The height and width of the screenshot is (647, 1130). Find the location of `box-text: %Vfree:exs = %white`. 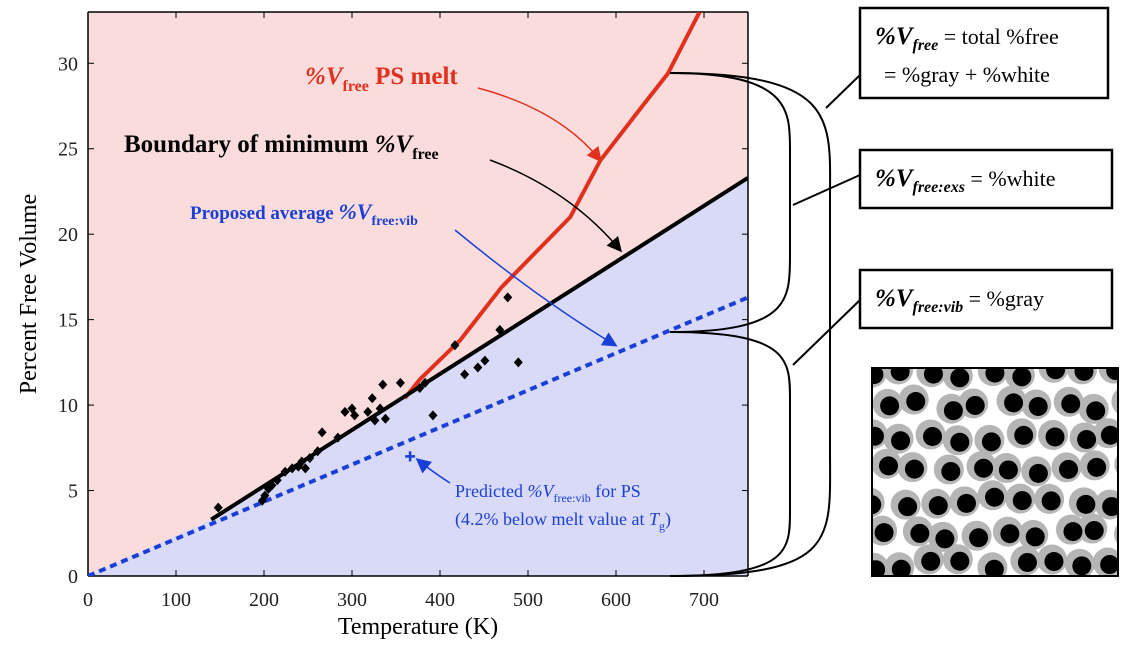

box-text: %Vfree:exs = %white is located at coordinates (965, 180).